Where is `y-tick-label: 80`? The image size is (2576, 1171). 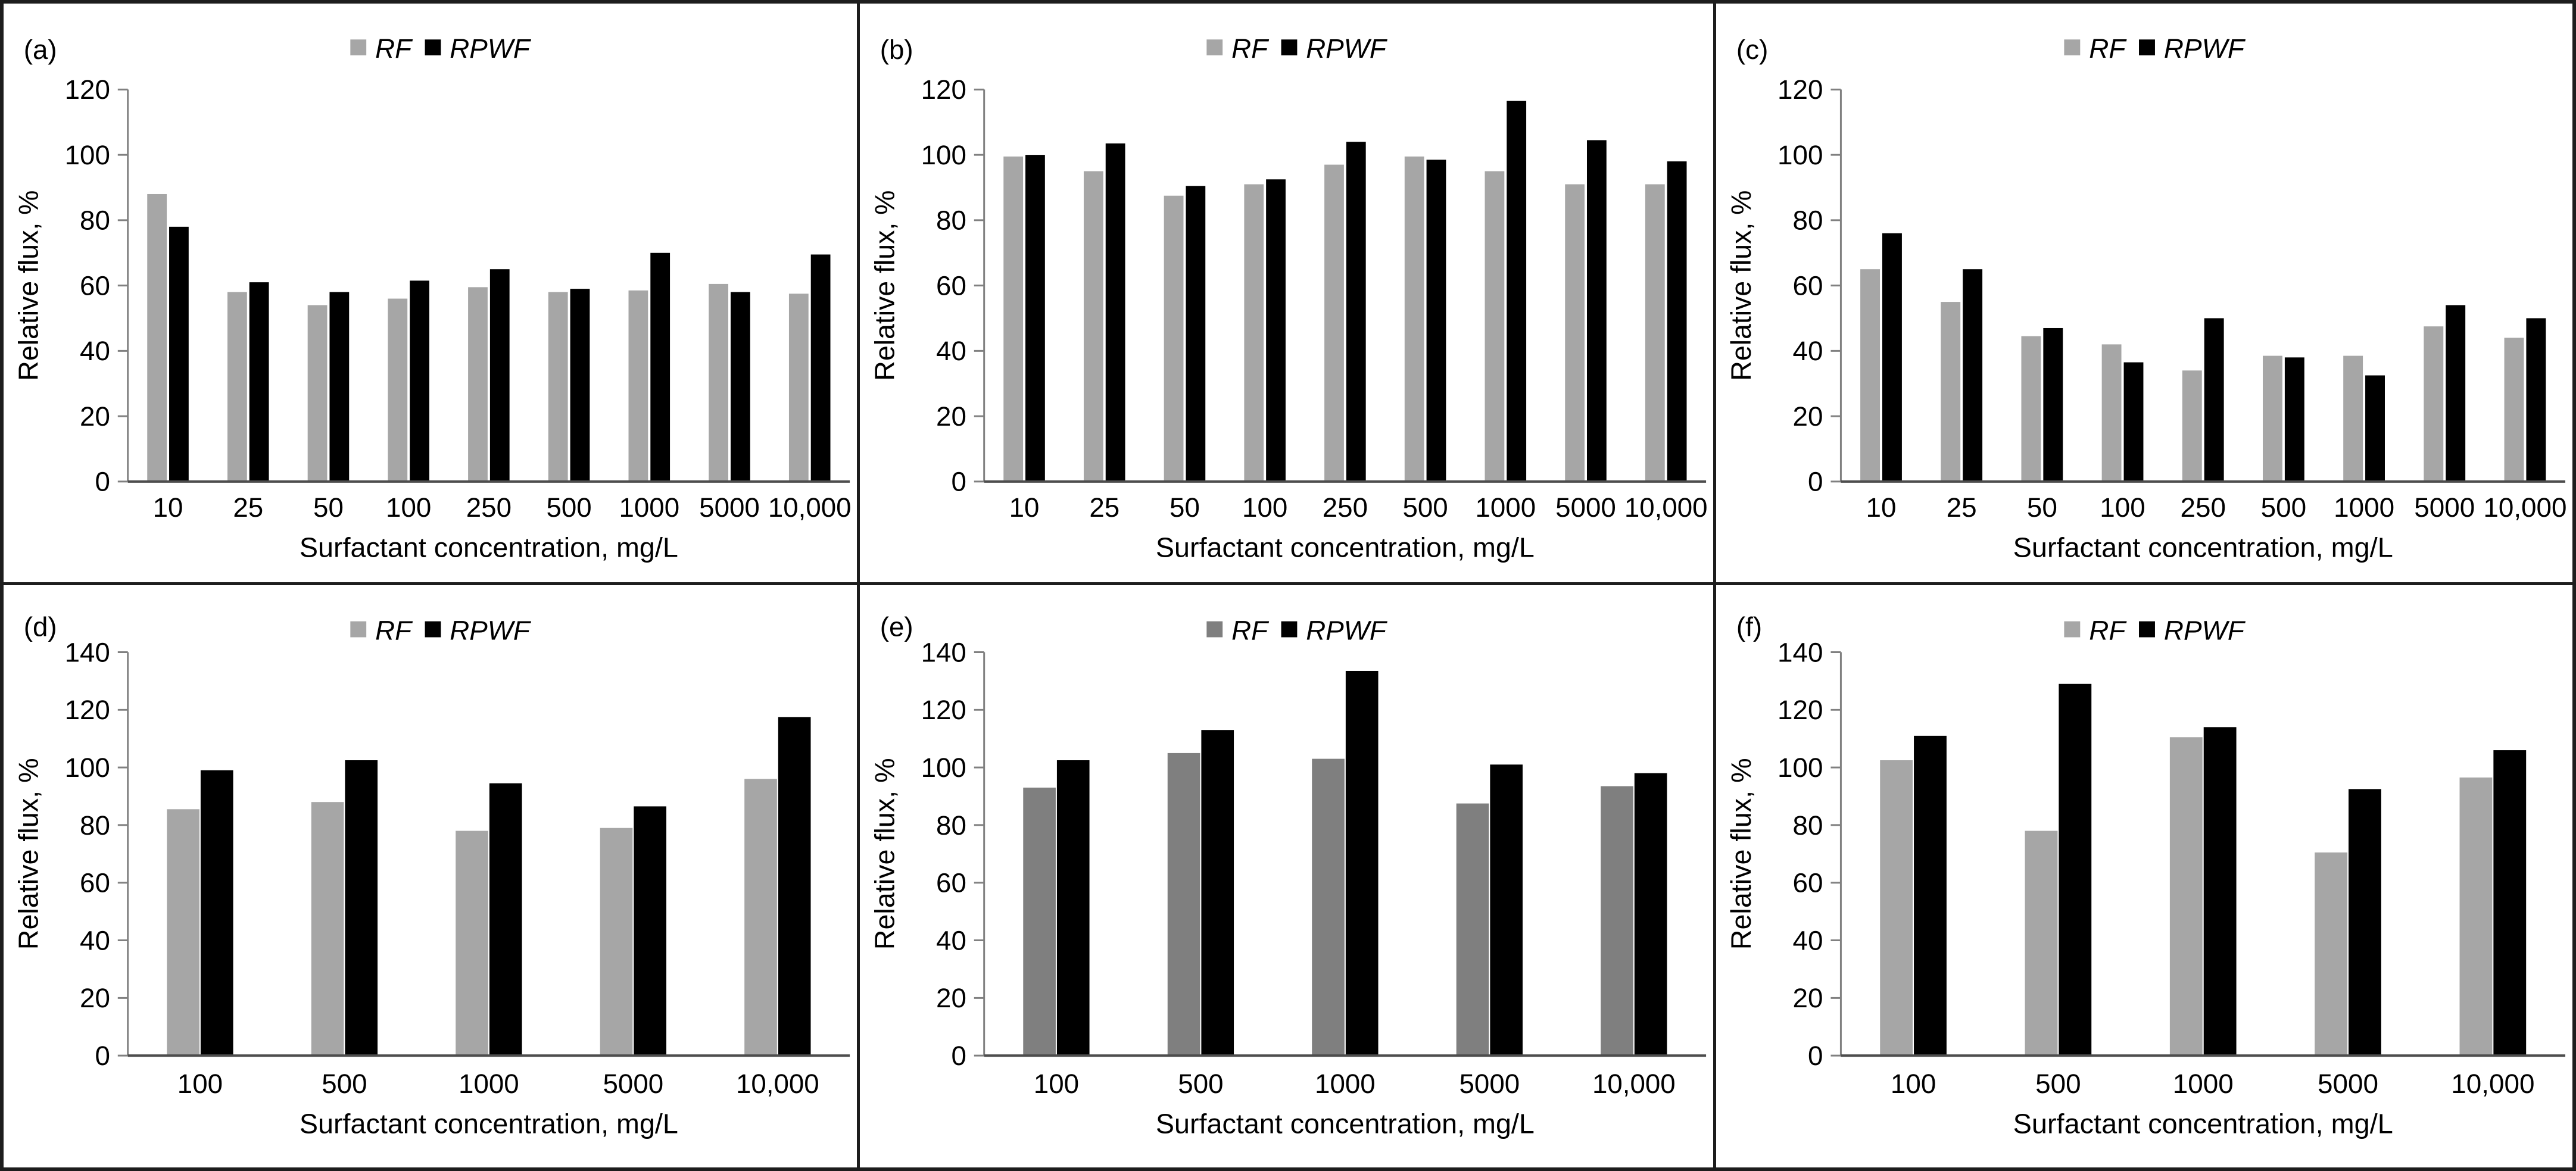
y-tick-label: 80 is located at coordinates (951, 826).